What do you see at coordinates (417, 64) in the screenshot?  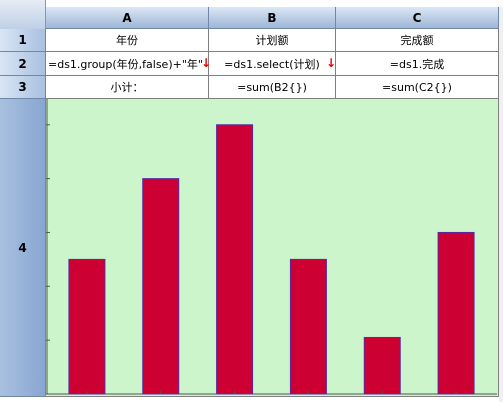 I see `cell-c2: =ds1.完成` at bounding box center [417, 64].